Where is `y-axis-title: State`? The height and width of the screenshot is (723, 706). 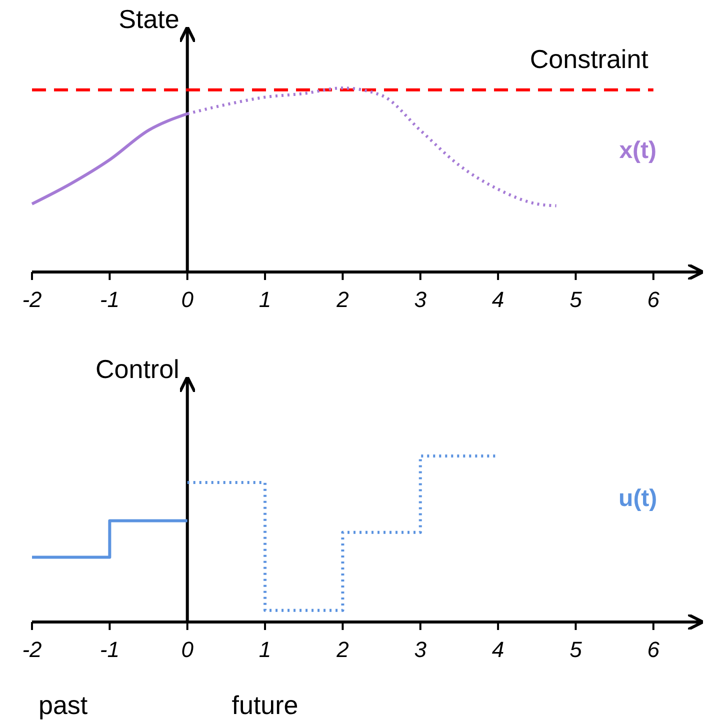 y-axis-title: State is located at coordinates (149, 19).